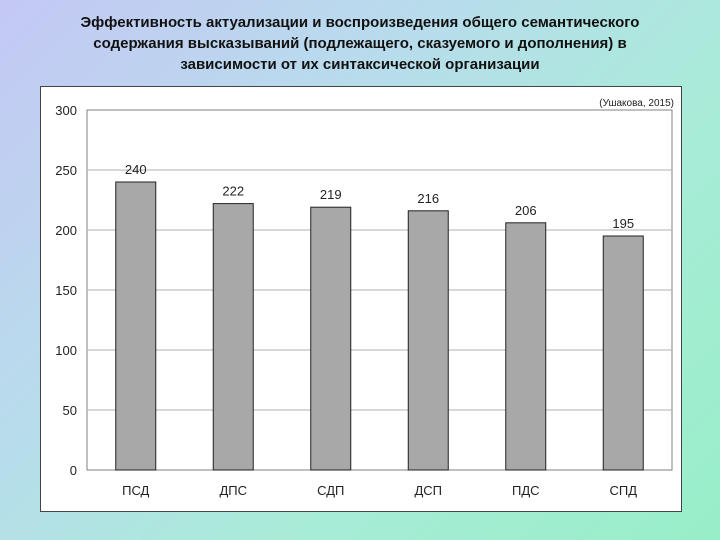 This screenshot has width=720, height=540. What do you see at coordinates (428, 490) in the screenshot?
I see `x-tick-label: ДСП` at bounding box center [428, 490].